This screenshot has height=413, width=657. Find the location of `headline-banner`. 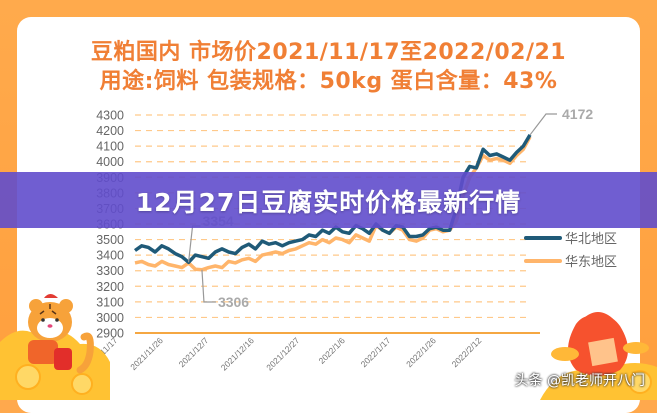

headline-banner is located at coordinates (328, 200).